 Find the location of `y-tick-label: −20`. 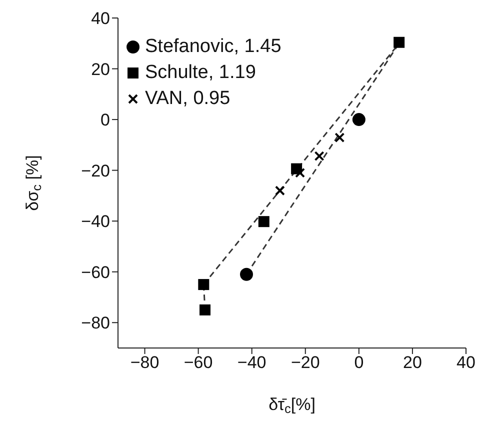

y-tick-label: −20 is located at coordinates (95, 170).